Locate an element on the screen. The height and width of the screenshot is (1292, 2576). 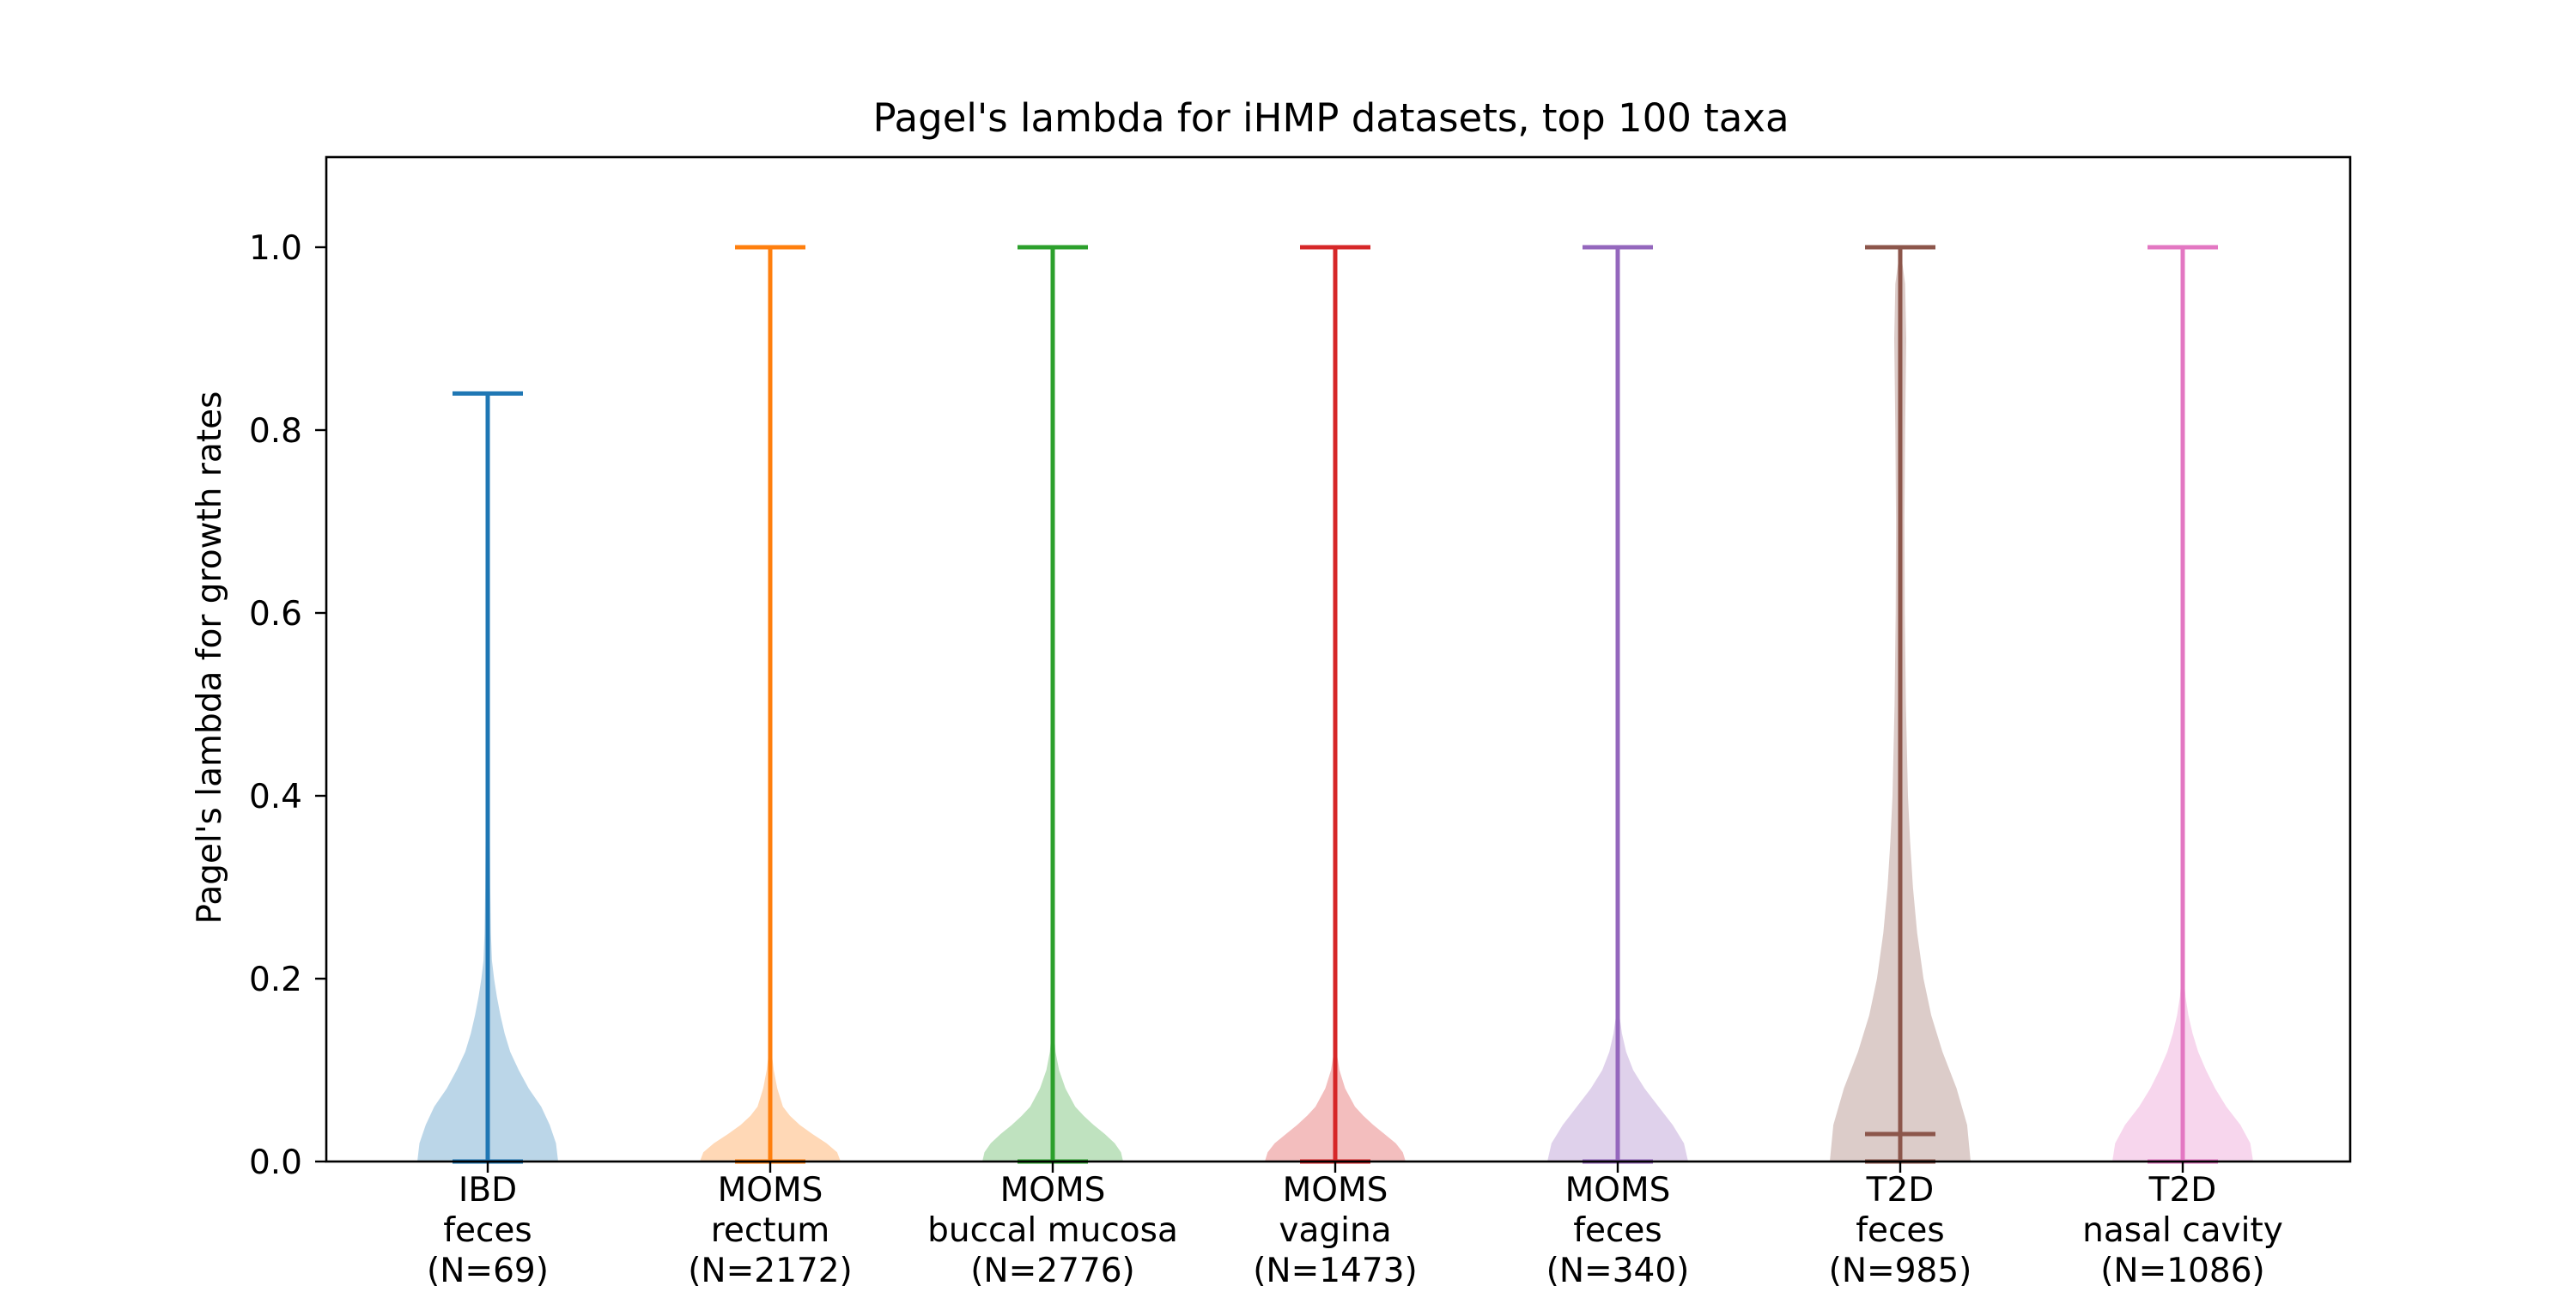
x-tick-label-line: IBD is located at coordinates (488, 1190).